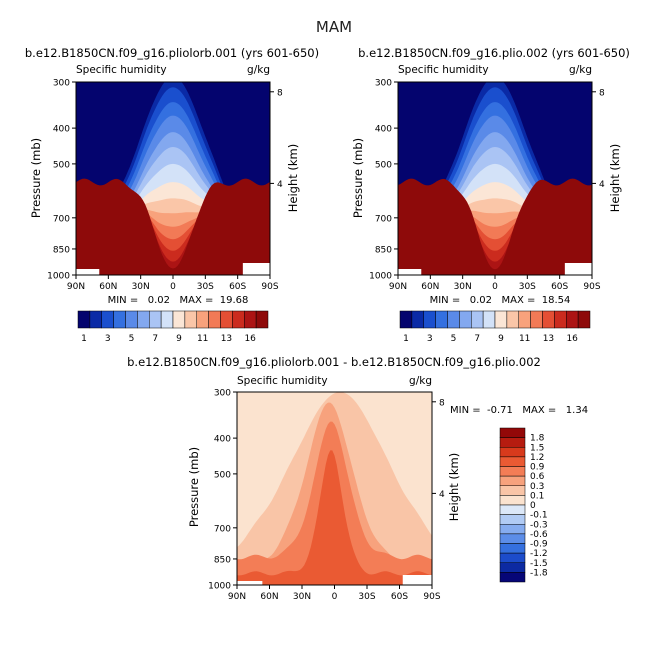  What do you see at coordinates (539, 564) in the screenshot?
I see `colorbar-label: -1.5` at bounding box center [539, 564].